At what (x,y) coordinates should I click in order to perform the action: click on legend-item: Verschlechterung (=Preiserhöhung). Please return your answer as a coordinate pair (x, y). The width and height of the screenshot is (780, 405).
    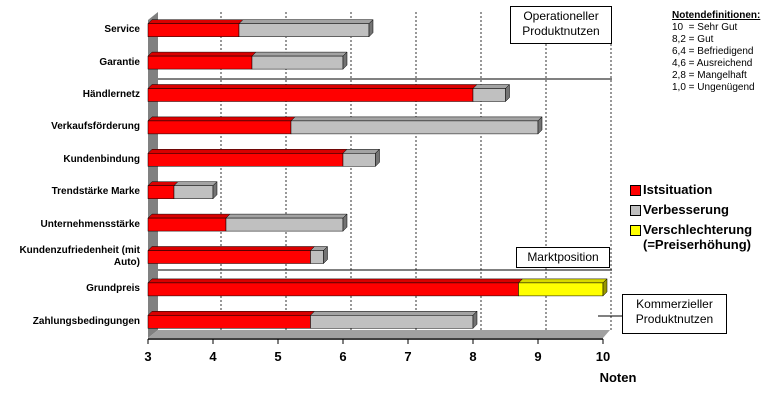
    Looking at the image, I should click on (701, 237).